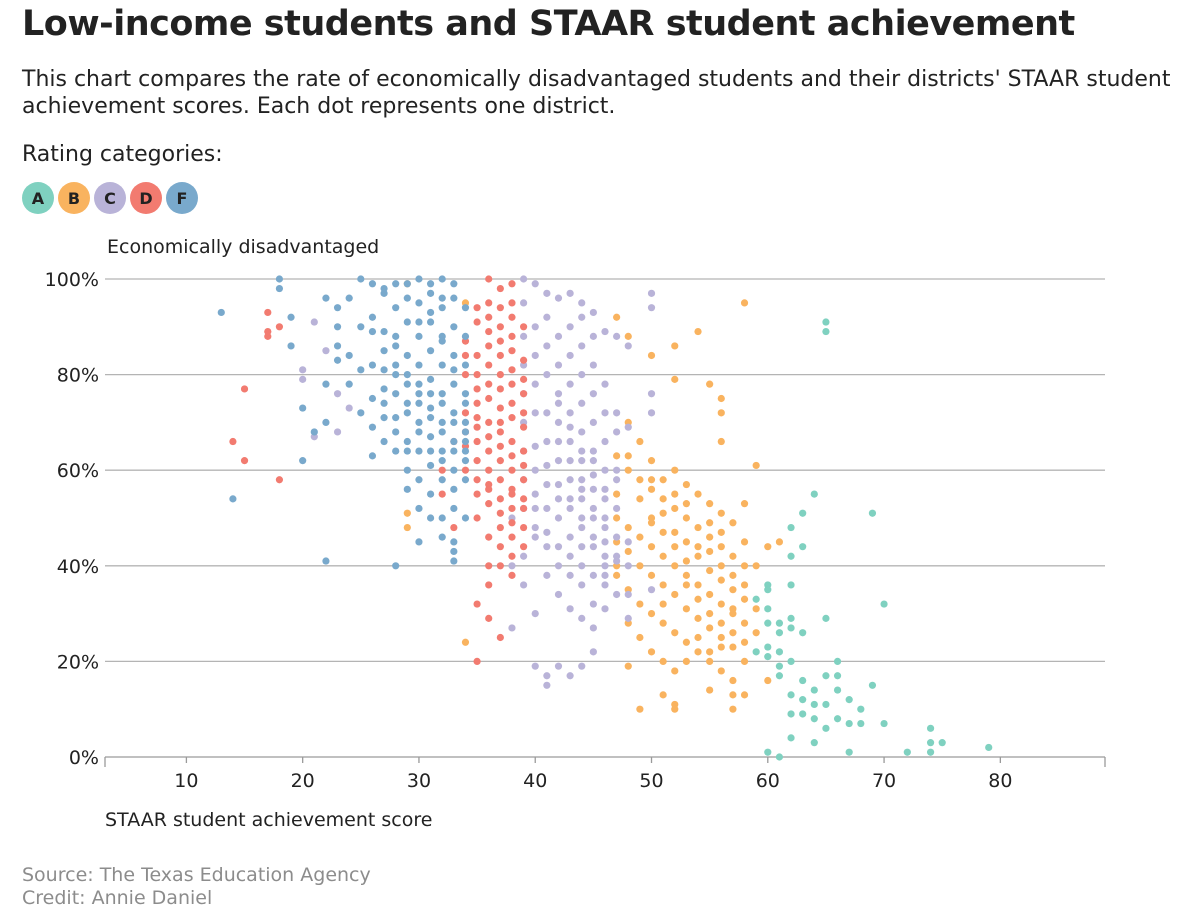 Image resolution: width=1200 pixels, height=923 pixels. I want to click on legend-badge-b: B, so click(74, 198).